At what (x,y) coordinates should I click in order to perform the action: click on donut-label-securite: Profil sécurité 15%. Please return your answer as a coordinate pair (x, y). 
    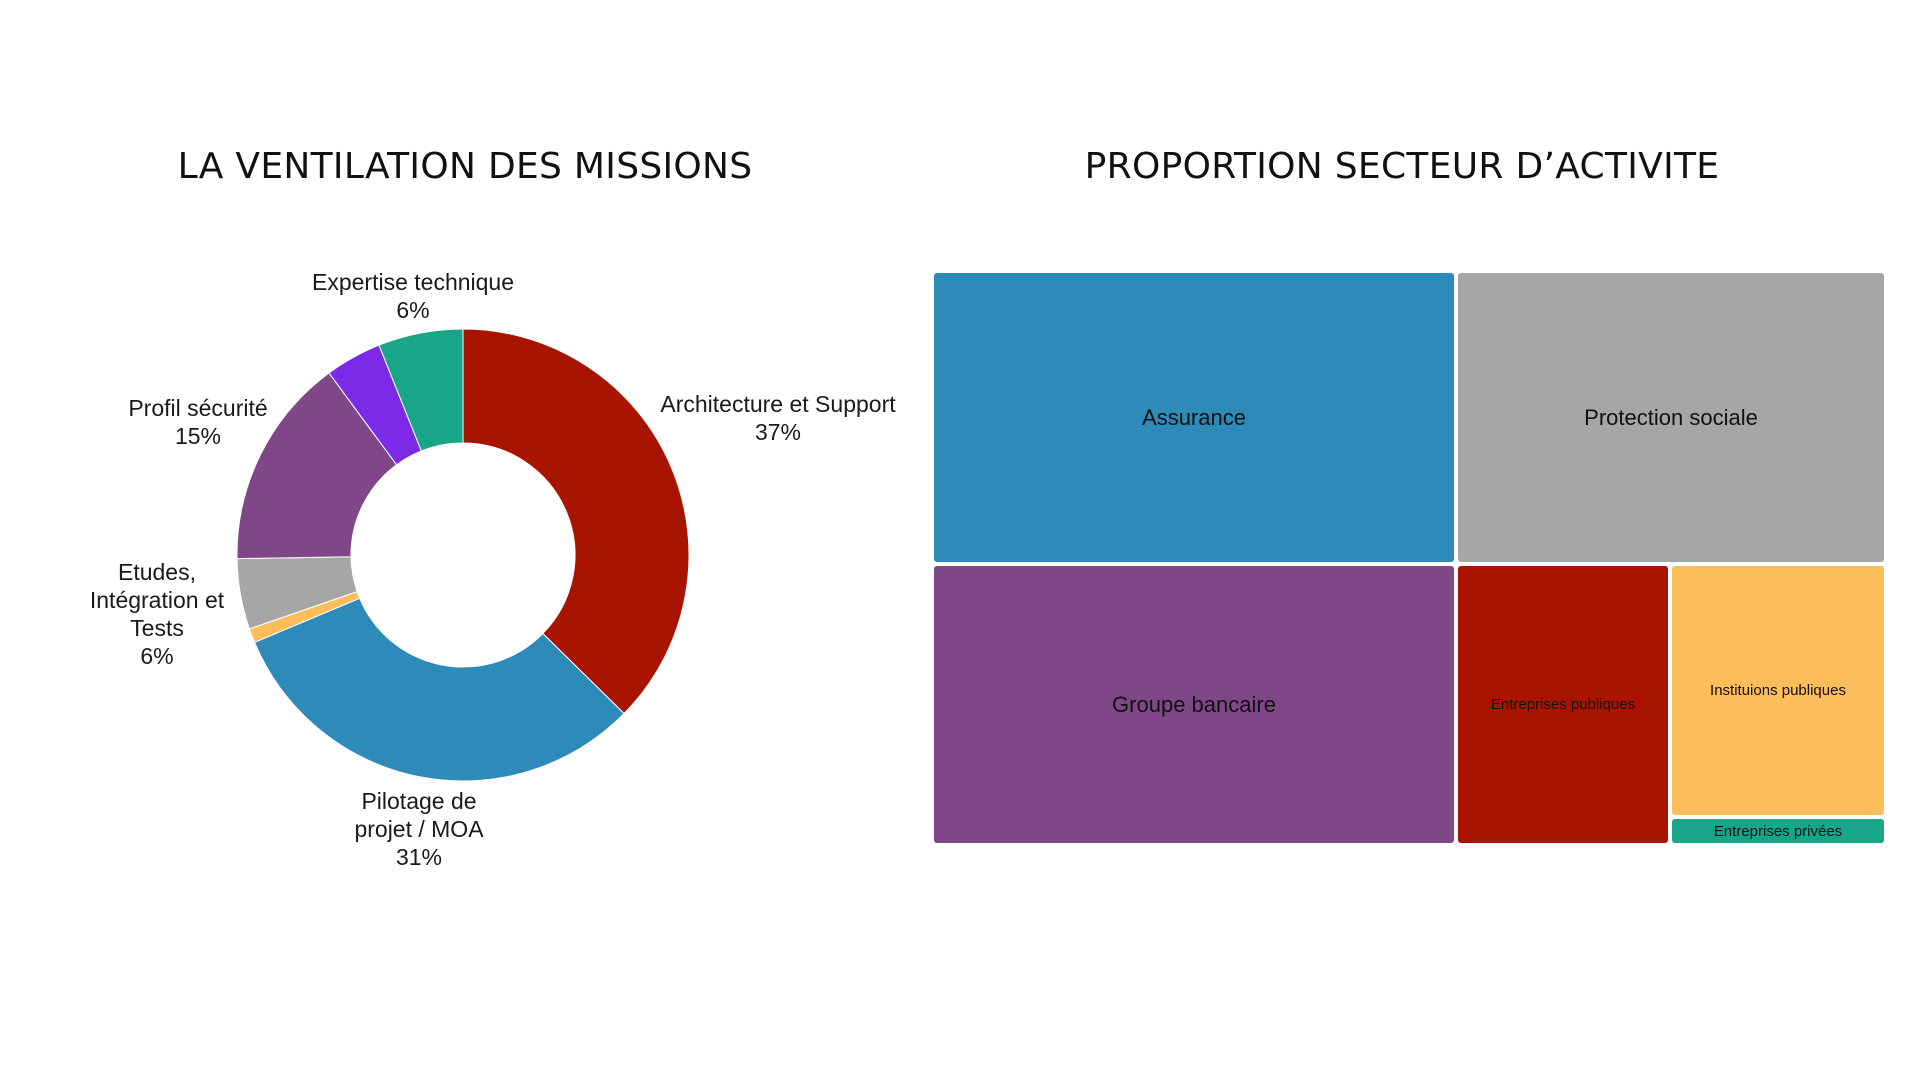
    Looking at the image, I should click on (198, 422).